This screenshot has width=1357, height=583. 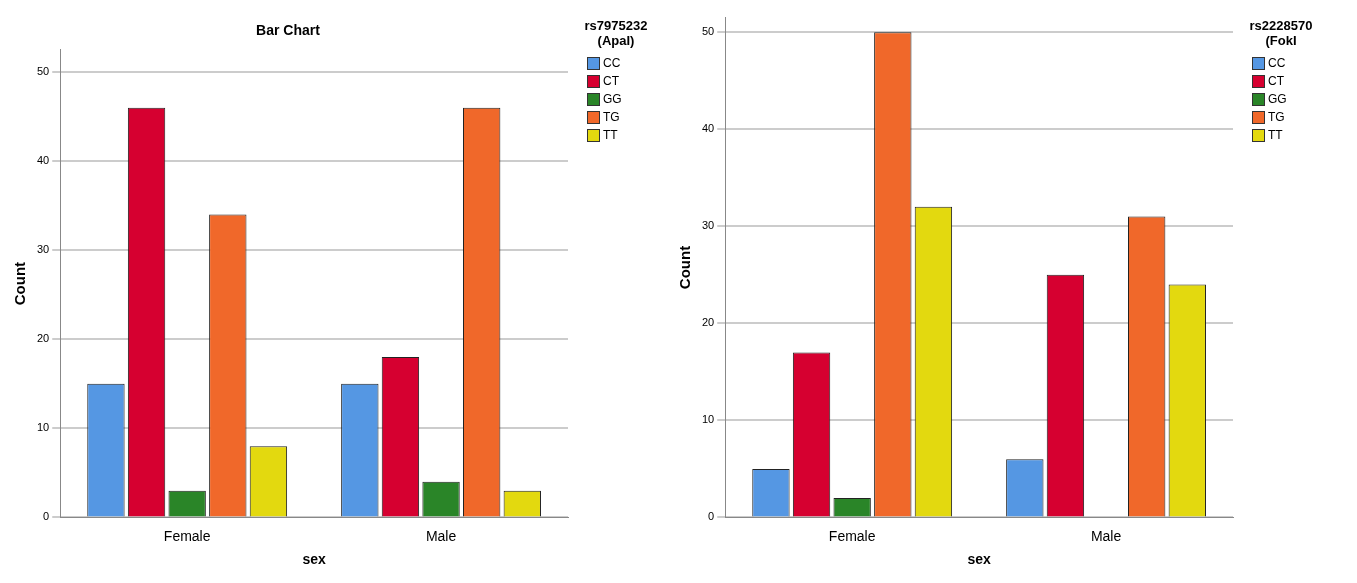 I want to click on legend-title: rs7975232 (ApaI), so click(x=616, y=33).